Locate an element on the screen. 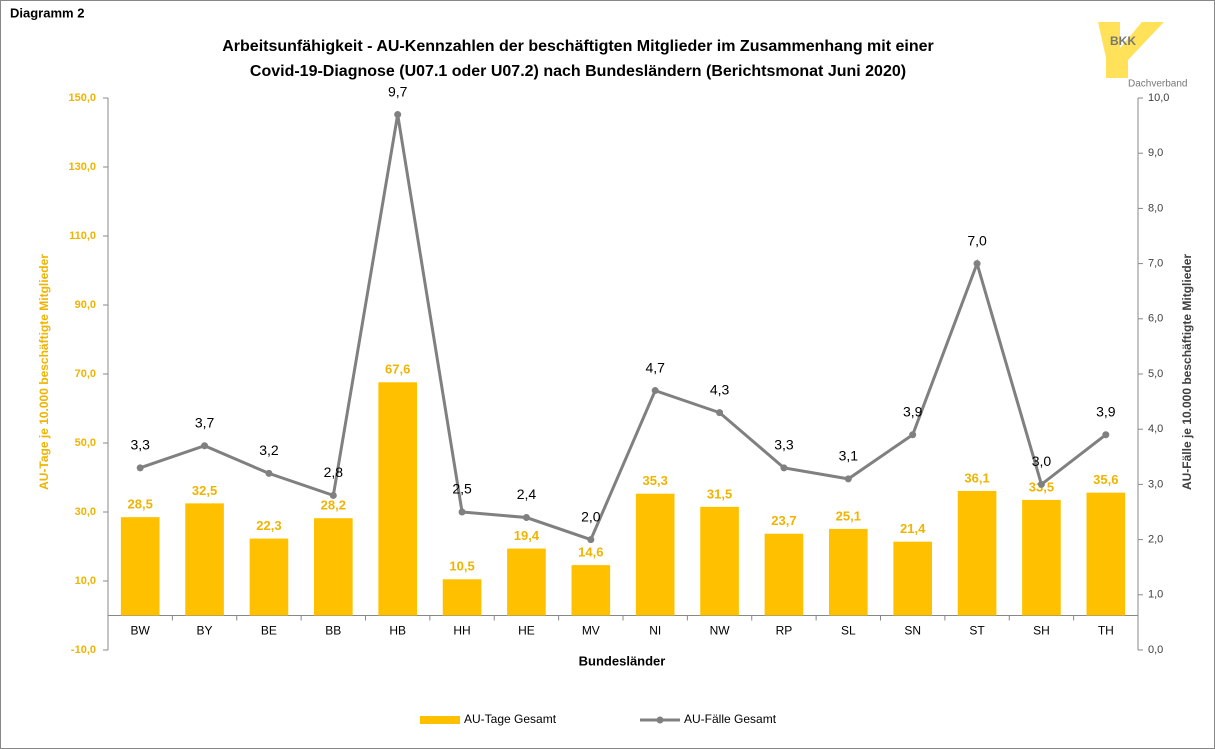  y2-tick-label: 5,0 is located at coordinates (1155, 374).